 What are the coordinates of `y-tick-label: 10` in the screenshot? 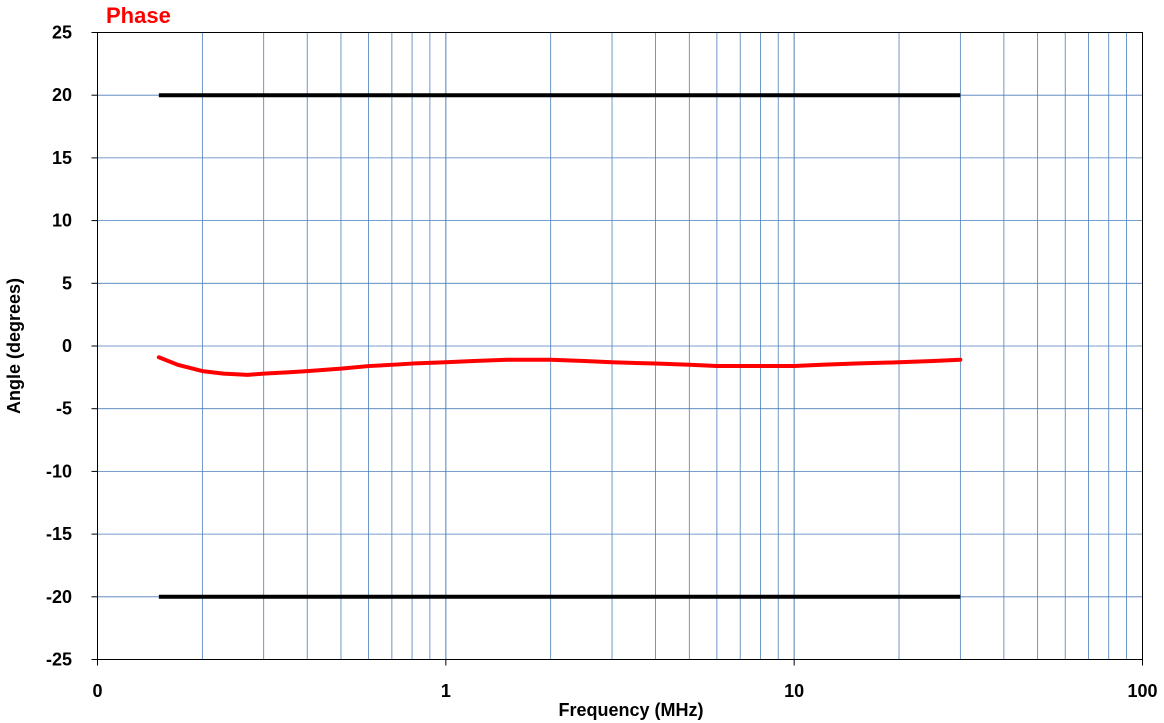 It's located at (62, 221).